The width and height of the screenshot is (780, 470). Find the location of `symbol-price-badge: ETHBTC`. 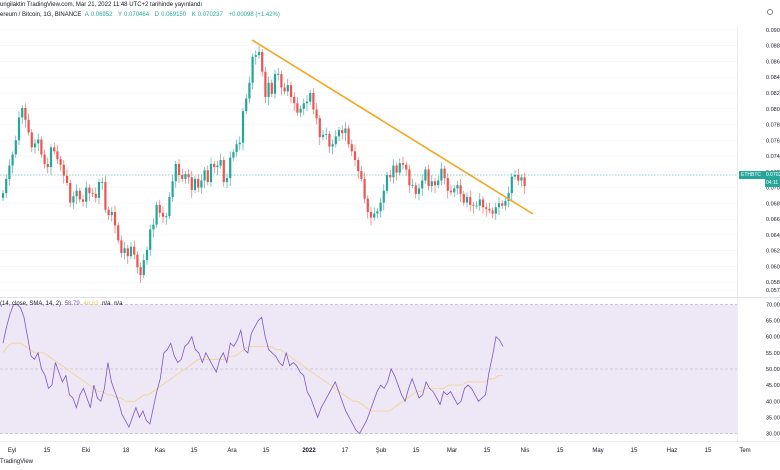

symbol-price-badge: ETHBTC is located at coordinates (752, 175).